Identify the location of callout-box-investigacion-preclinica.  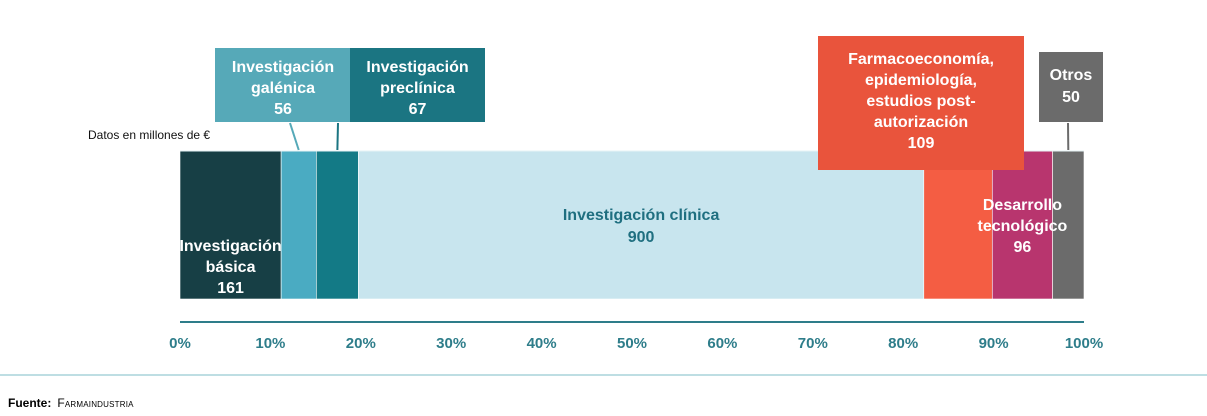
(417, 85).